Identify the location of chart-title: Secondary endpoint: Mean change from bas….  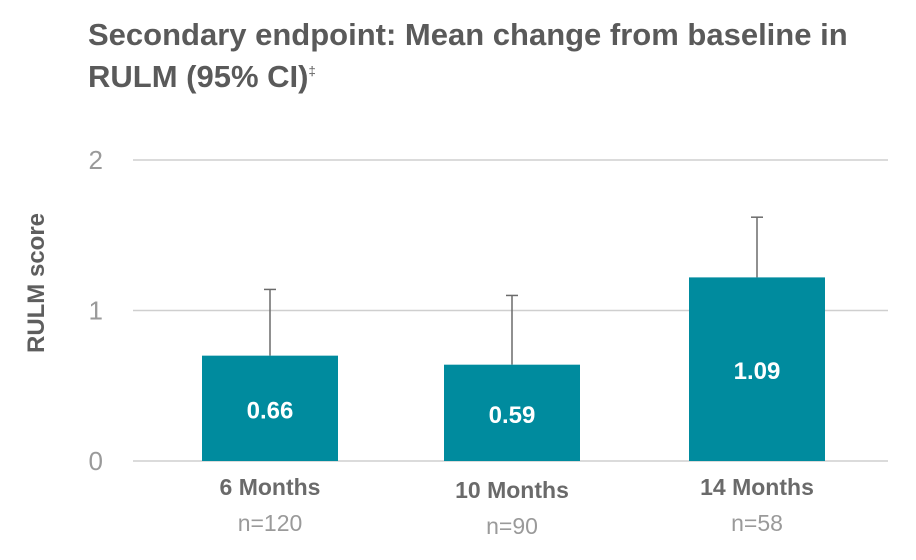
(488, 56).